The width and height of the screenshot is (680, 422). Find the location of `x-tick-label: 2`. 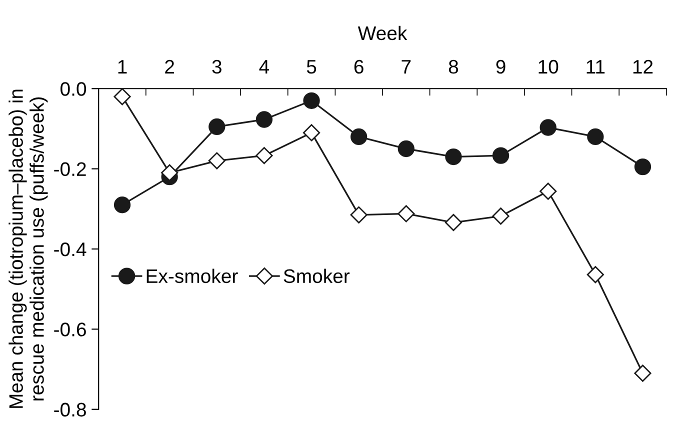

x-tick-label: 2 is located at coordinates (169, 67).